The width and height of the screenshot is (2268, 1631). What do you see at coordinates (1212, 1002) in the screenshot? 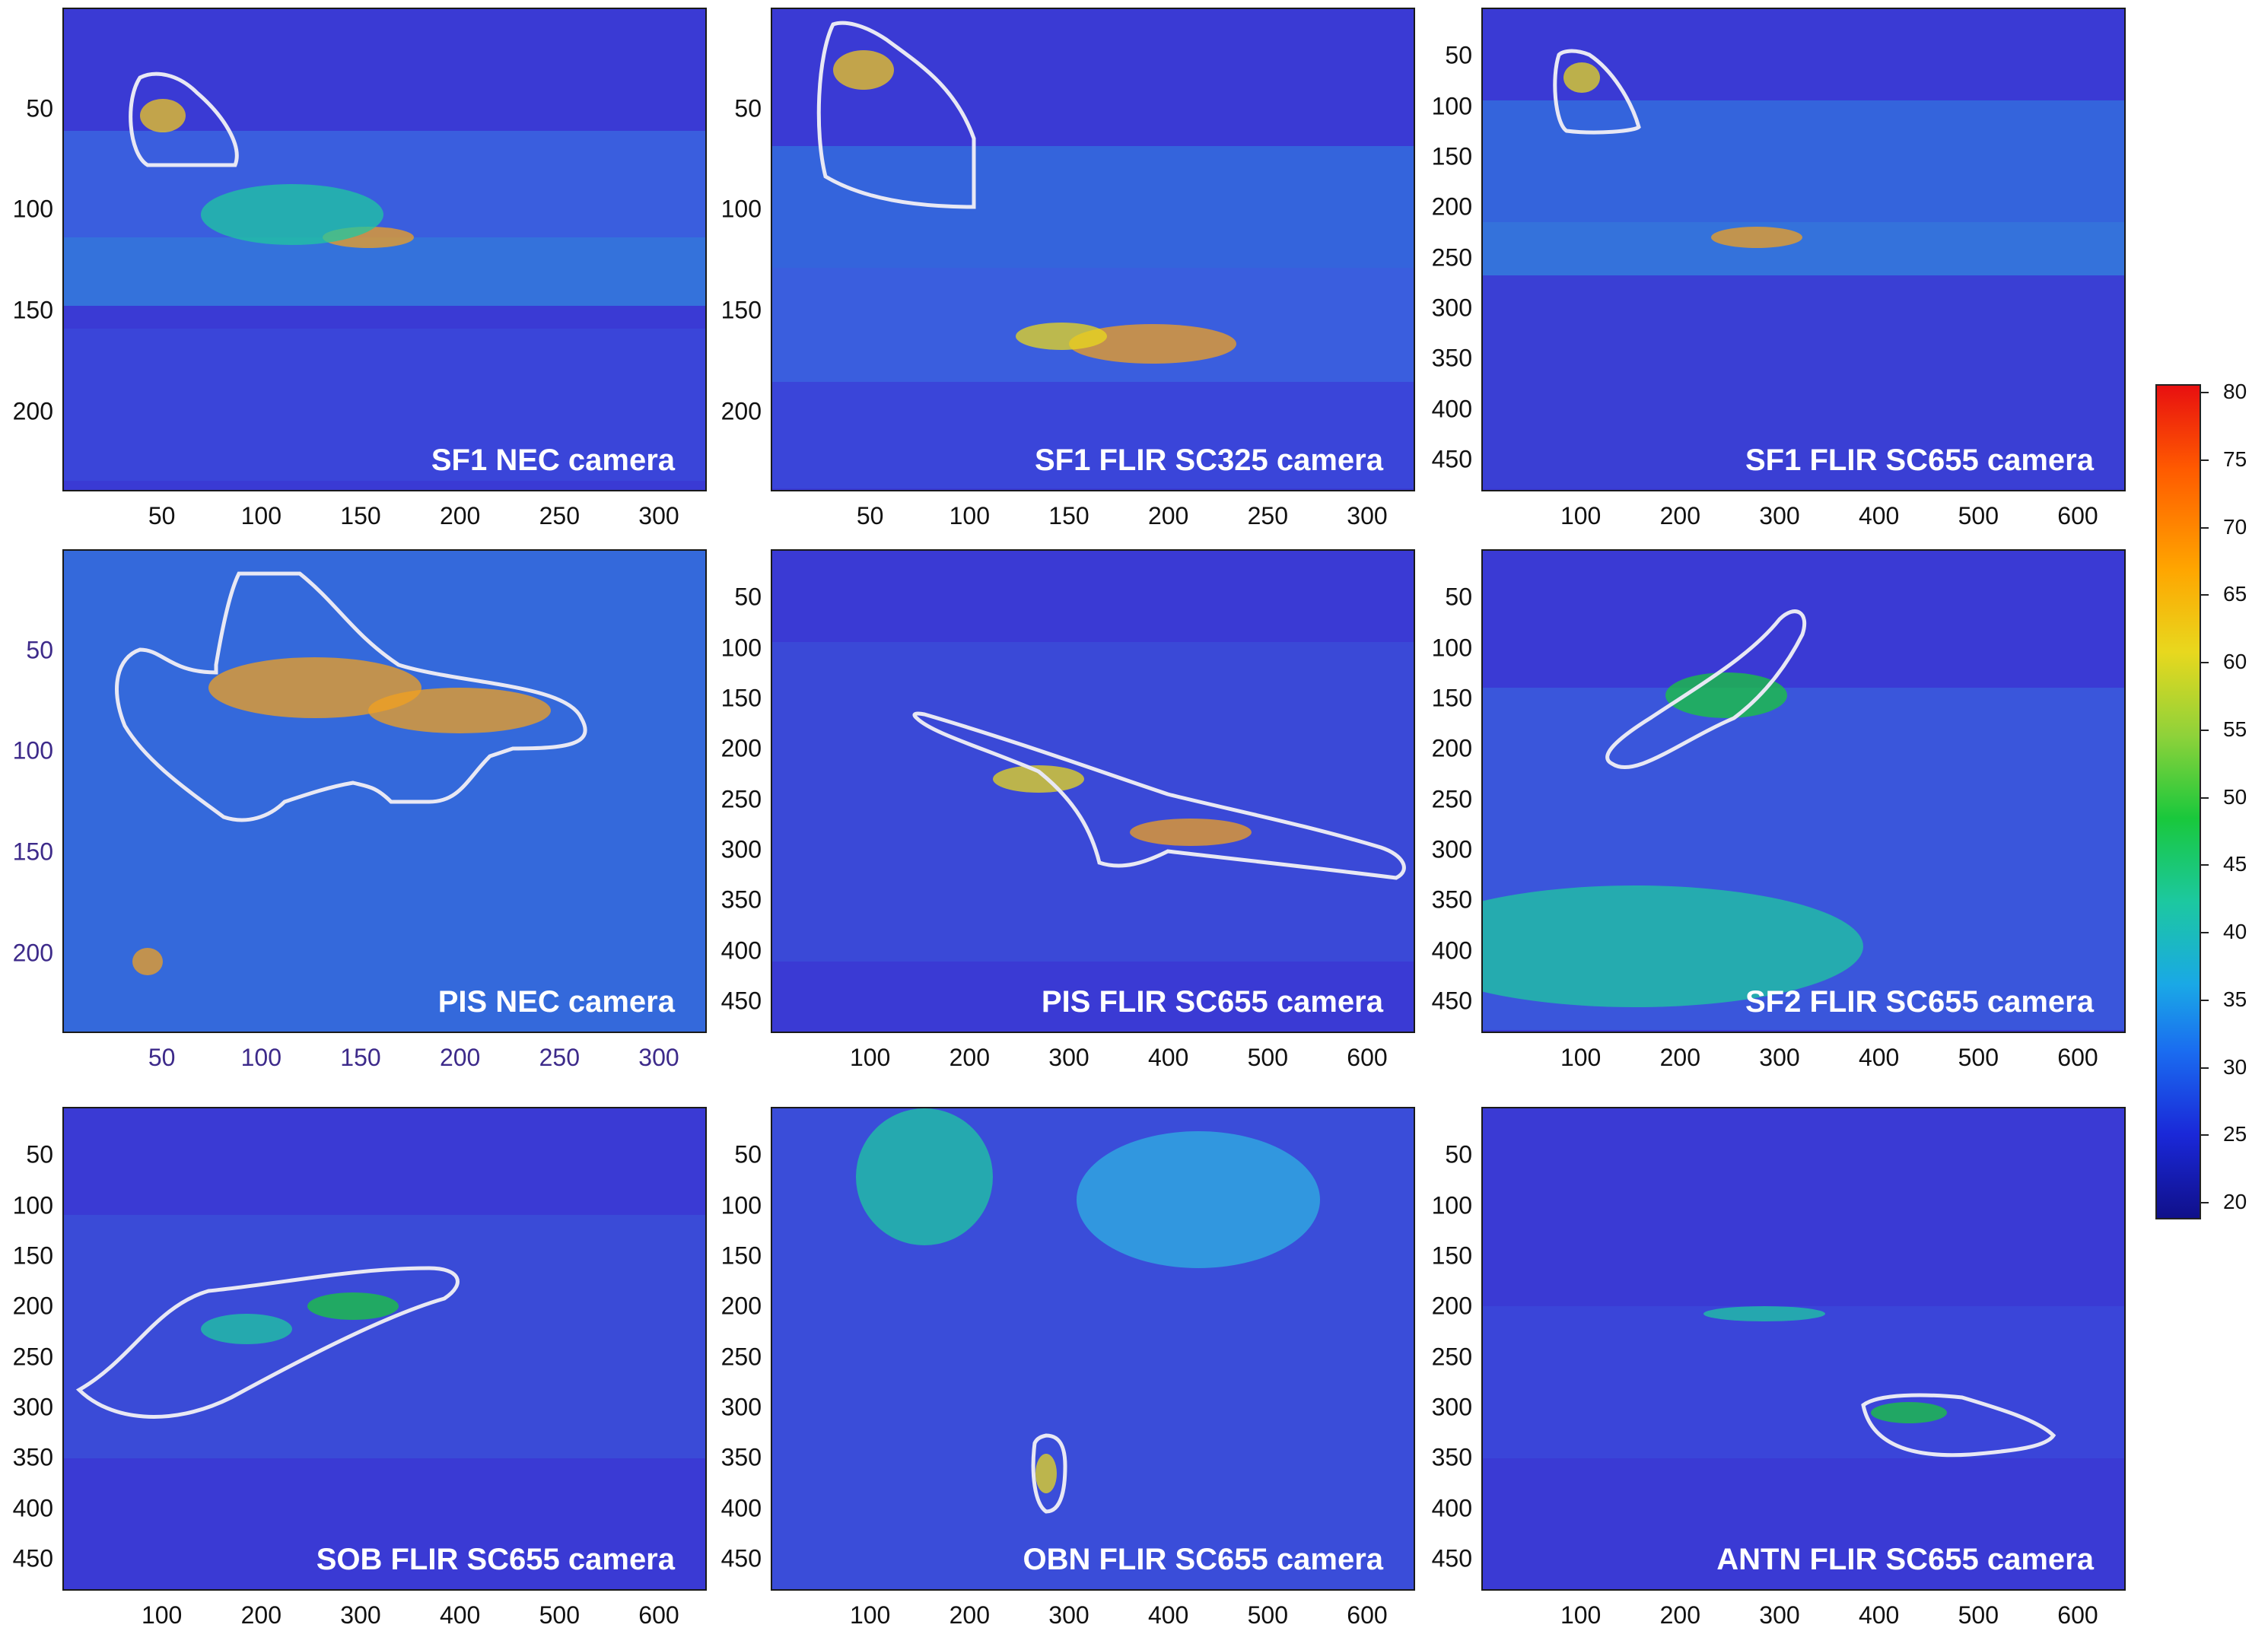
I see `camera-label: PIS FLIR SC655 camera` at bounding box center [1212, 1002].